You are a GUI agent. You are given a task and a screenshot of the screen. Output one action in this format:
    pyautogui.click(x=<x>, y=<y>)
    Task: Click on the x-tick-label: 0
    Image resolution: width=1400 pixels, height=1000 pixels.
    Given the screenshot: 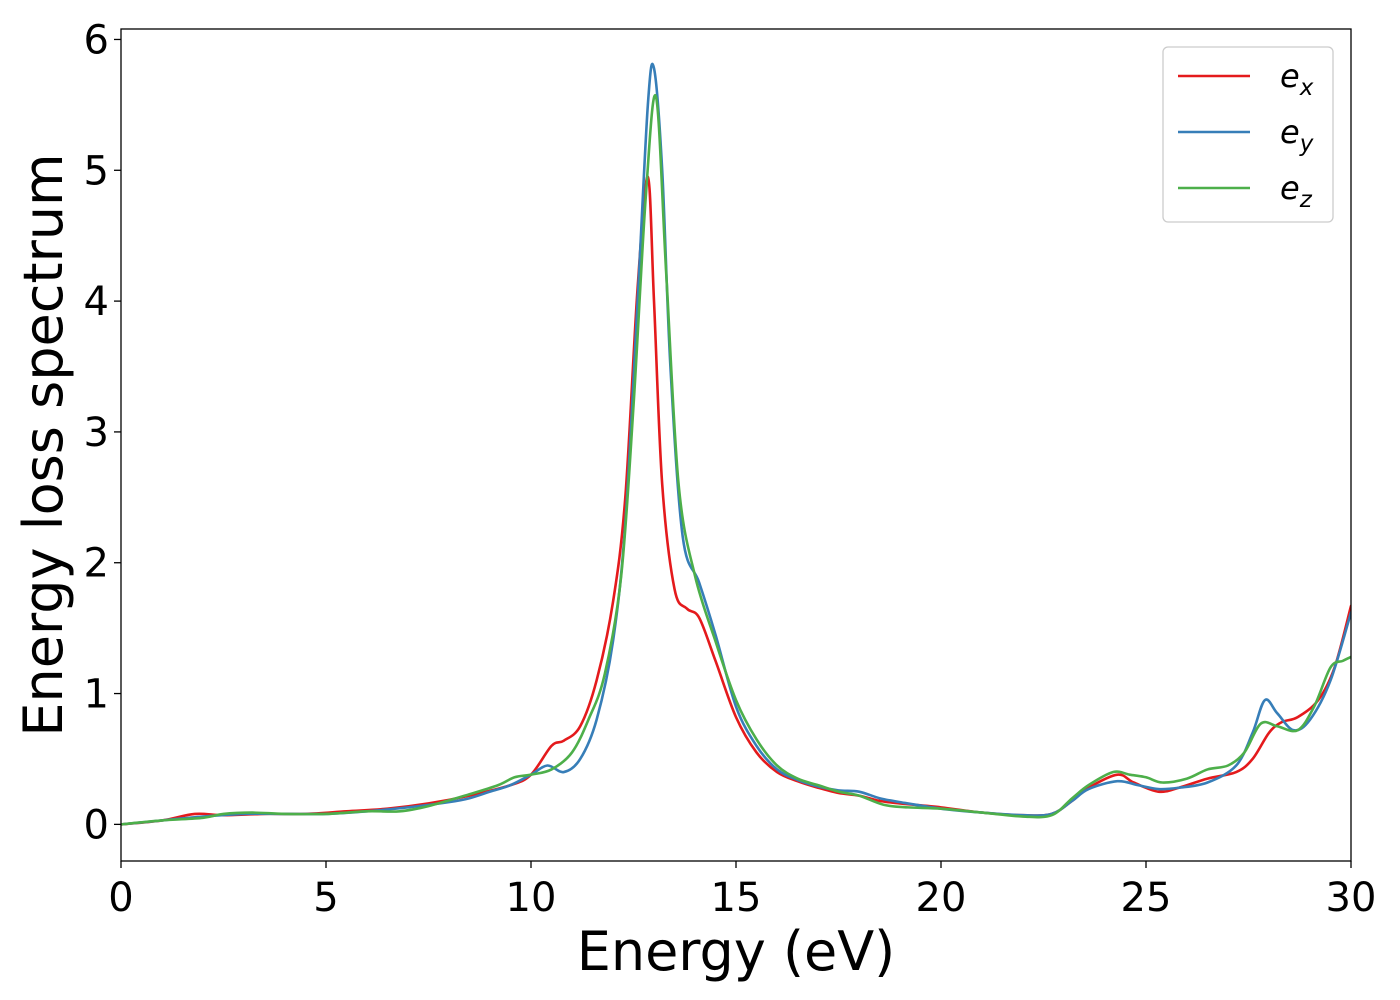 What is the action you would take?
    pyautogui.click(x=120, y=898)
    